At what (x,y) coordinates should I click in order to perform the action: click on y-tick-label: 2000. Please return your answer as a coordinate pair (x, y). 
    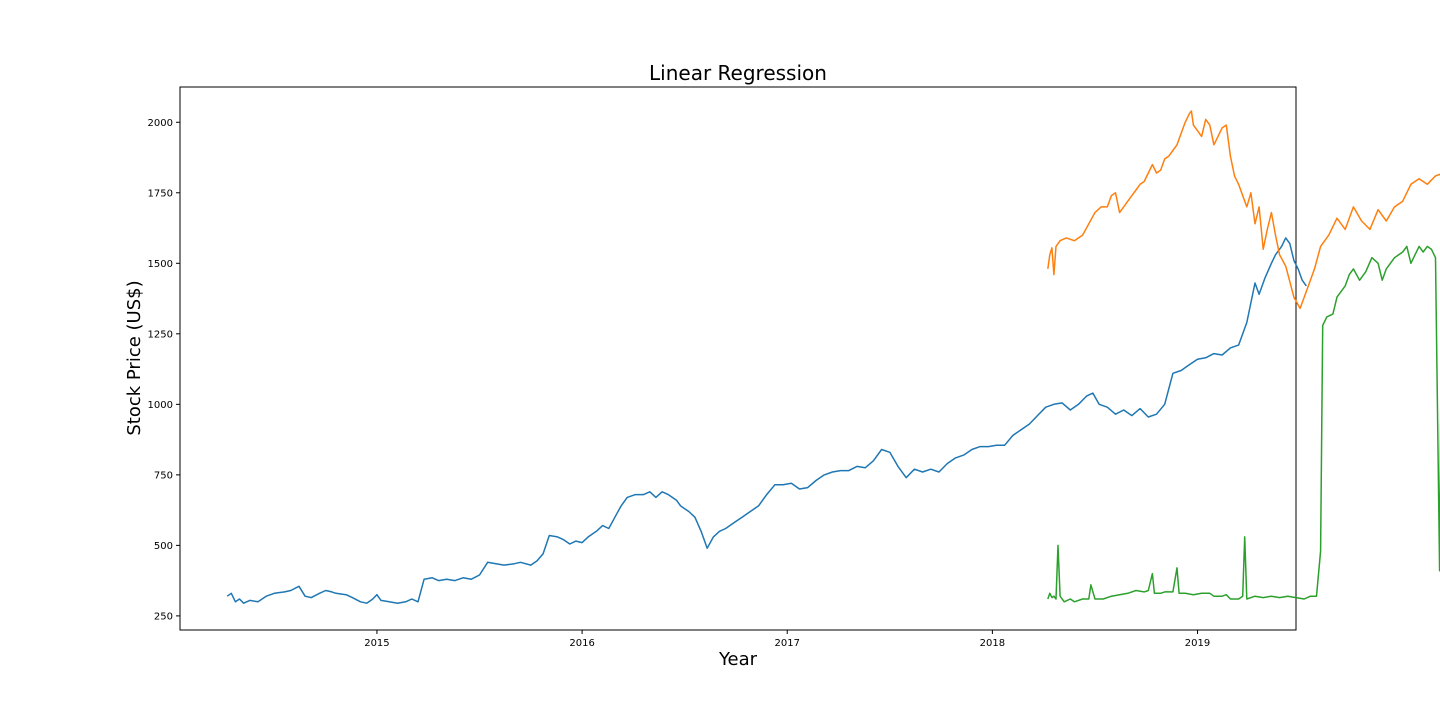
    Looking at the image, I should click on (160, 123).